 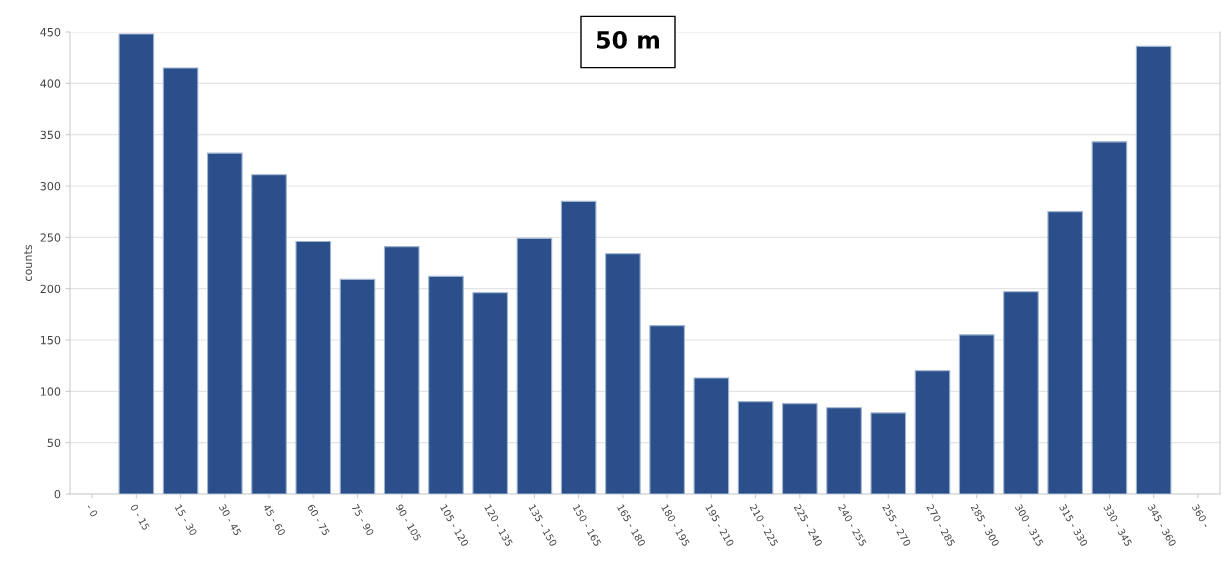 What do you see at coordinates (57, 494) in the screenshot?
I see `y-tick-label: 0` at bounding box center [57, 494].